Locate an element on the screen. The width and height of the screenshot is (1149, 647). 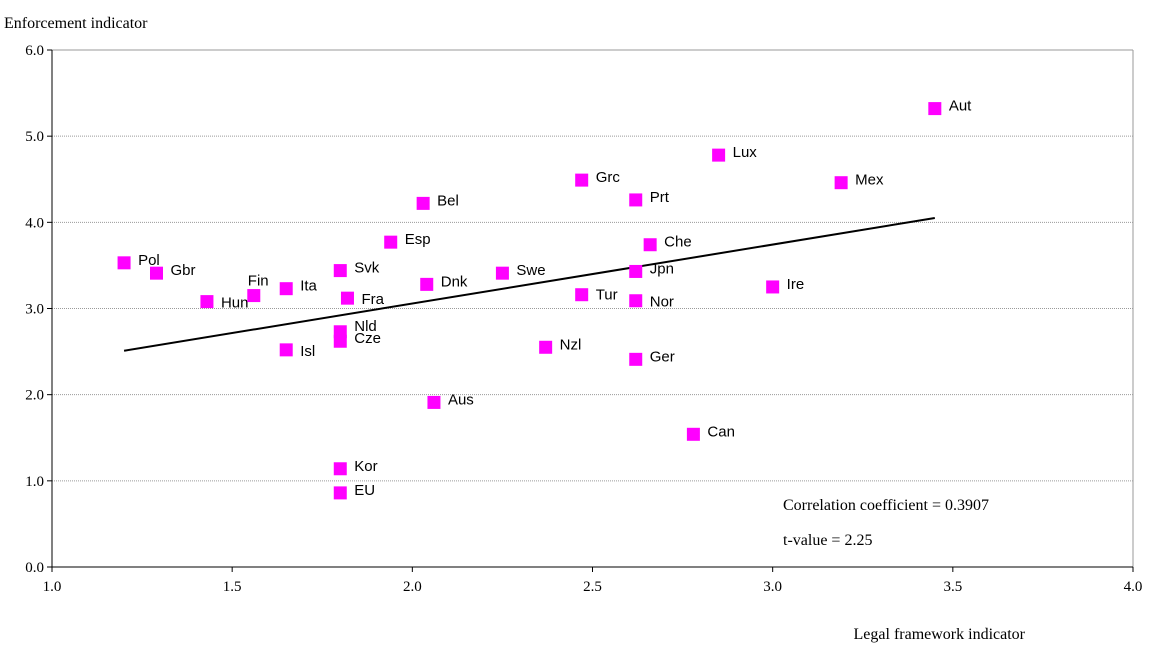
y-tick-label: 2.0 is located at coordinates (34, 396).